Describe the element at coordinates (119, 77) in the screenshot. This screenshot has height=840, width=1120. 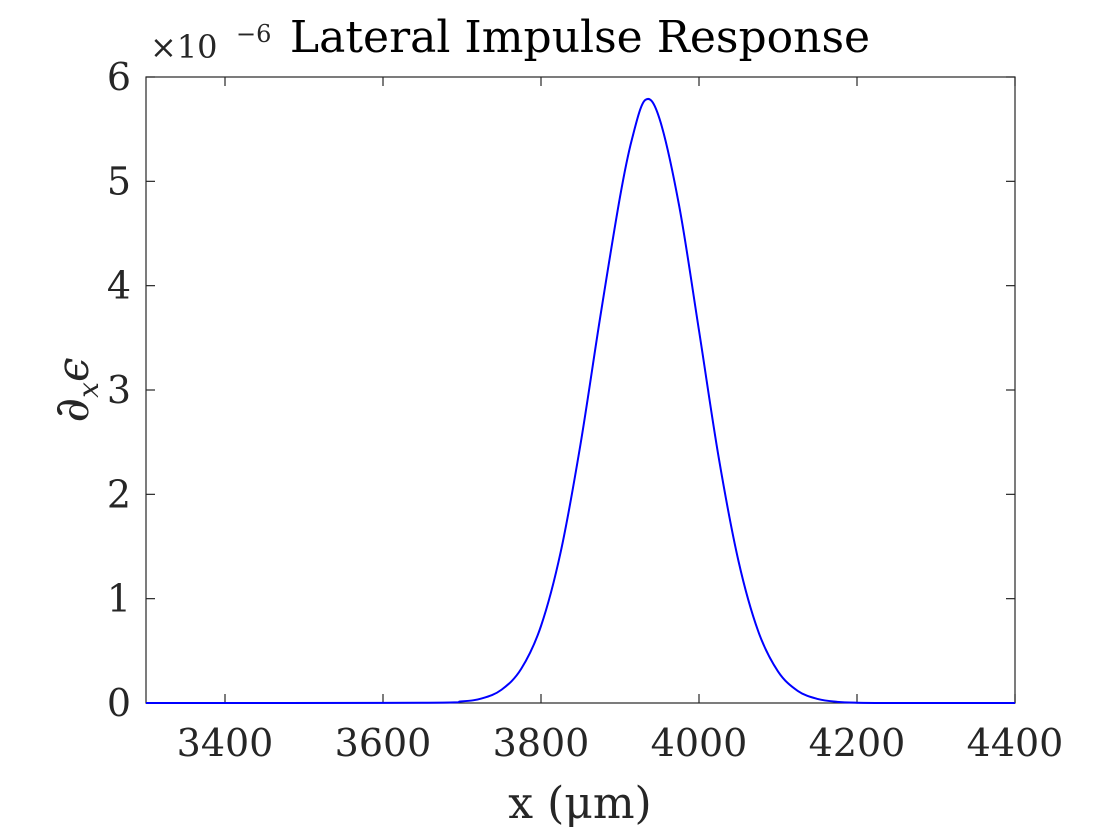
I see `y-tick-label: 6` at that location.